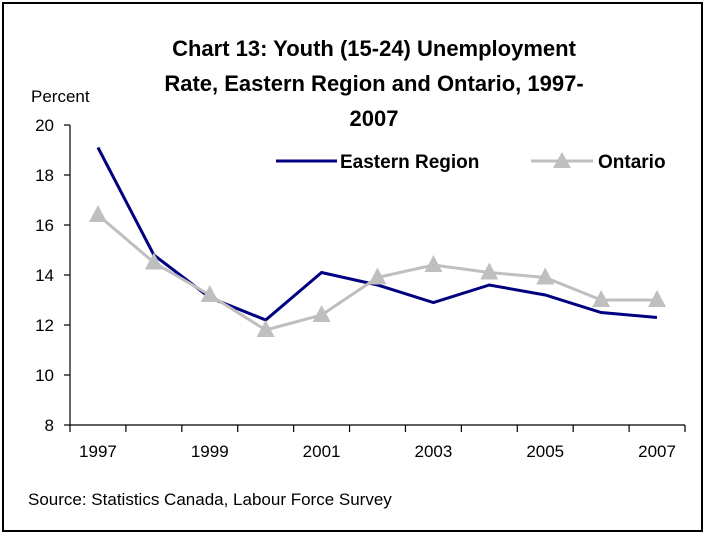 The image size is (707, 536). What do you see at coordinates (44, 325) in the screenshot?
I see `y-tick-label: 12` at bounding box center [44, 325].